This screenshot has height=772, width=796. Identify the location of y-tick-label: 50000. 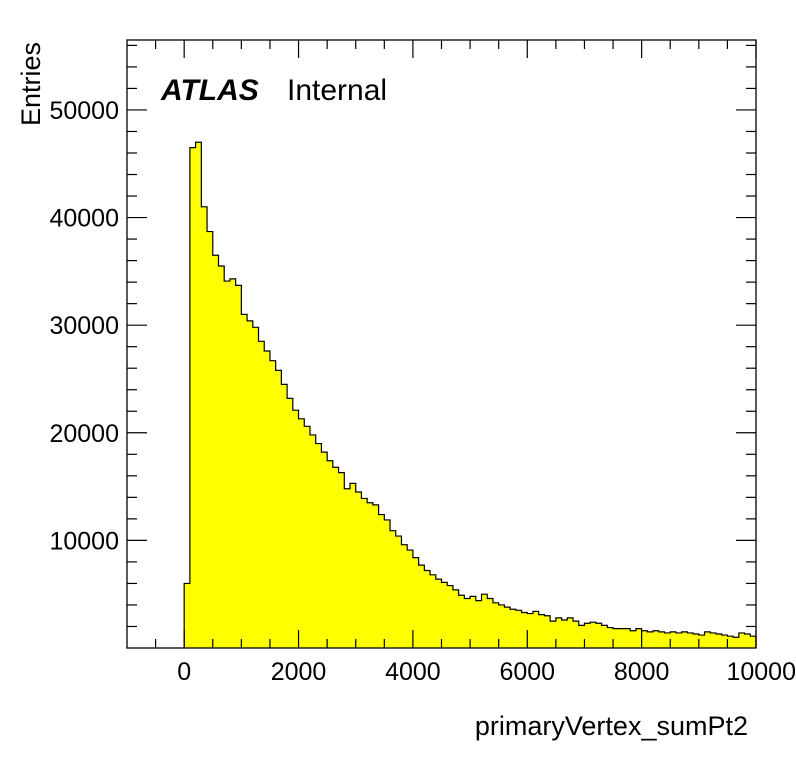
(84, 111).